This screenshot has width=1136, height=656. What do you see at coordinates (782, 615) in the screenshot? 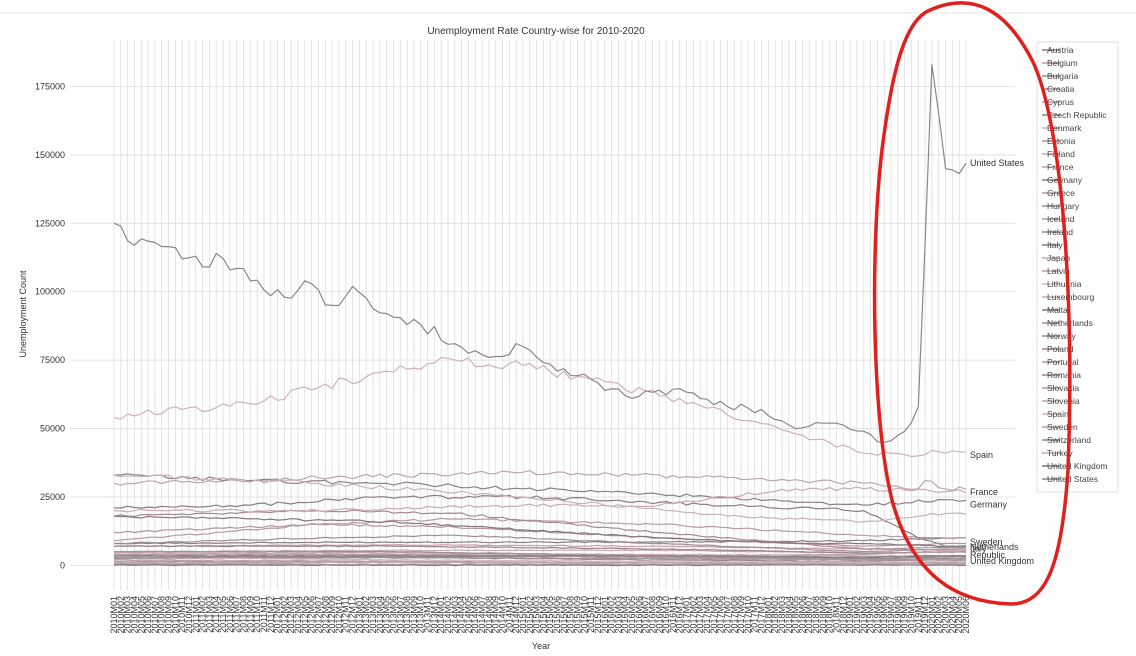
I see `x-tick-label: 2018M03` at bounding box center [782, 615].